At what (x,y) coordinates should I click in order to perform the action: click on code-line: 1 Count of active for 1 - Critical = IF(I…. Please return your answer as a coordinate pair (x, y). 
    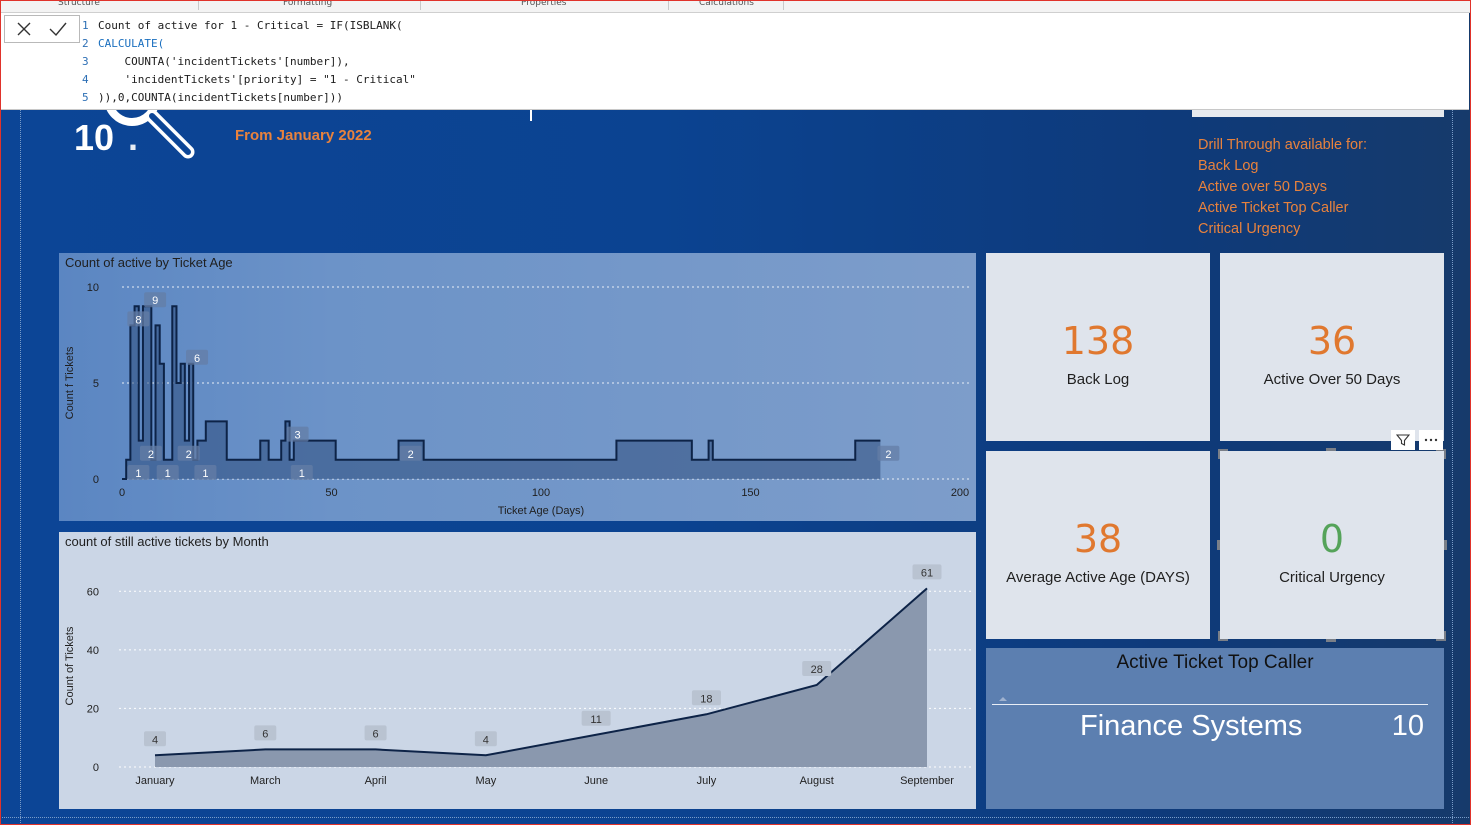
    Looking at the image, I should click on (242, 25).